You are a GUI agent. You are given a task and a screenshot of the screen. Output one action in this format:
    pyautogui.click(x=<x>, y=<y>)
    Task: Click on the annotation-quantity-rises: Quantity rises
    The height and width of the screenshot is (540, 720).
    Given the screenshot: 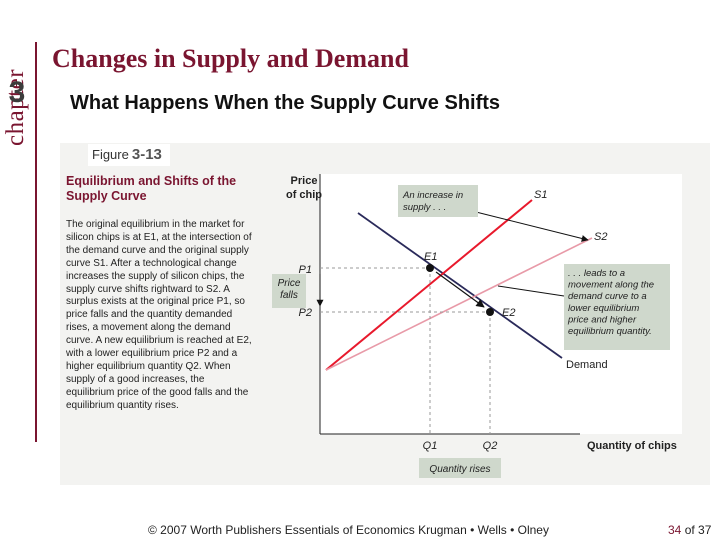 What is the action you would take?
    pyautogui.click(x=460, y=468)
    